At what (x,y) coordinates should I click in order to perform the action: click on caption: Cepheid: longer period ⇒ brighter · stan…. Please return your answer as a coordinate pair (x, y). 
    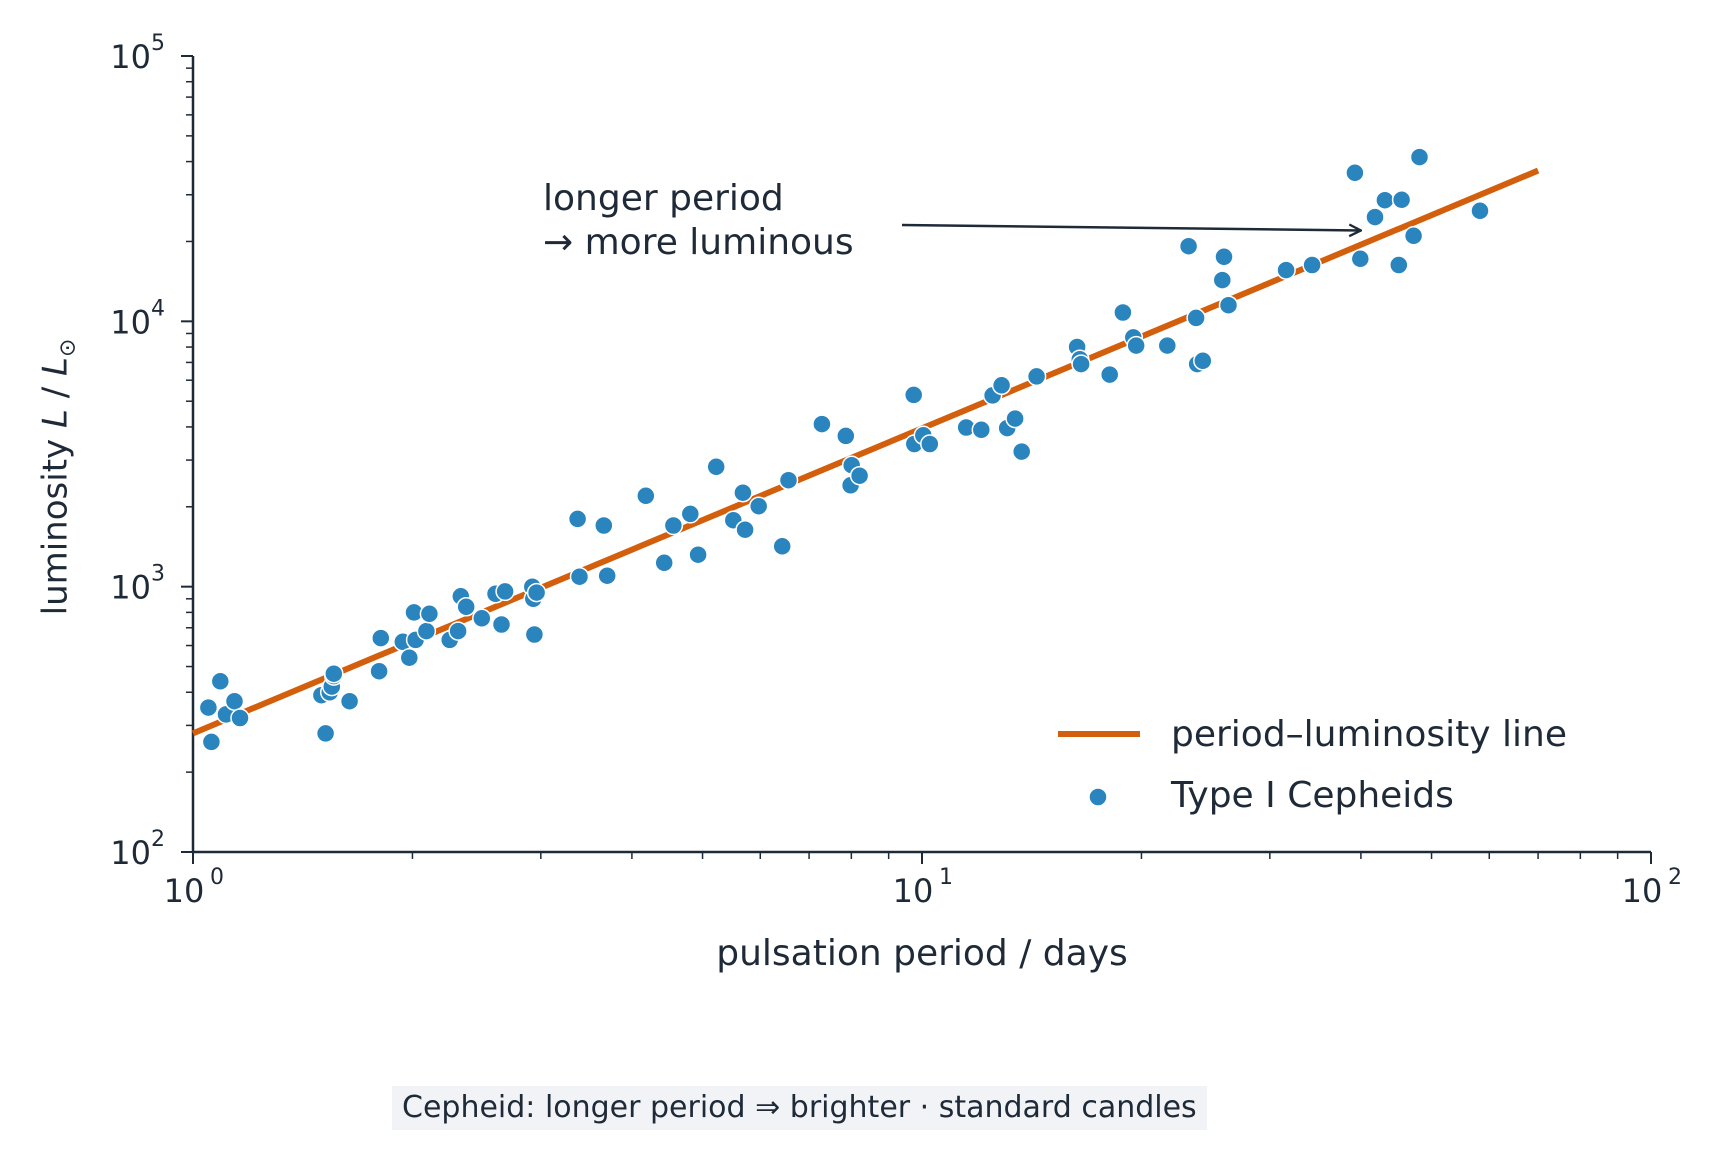
    Looking at the image, I should click on (799, 1108).